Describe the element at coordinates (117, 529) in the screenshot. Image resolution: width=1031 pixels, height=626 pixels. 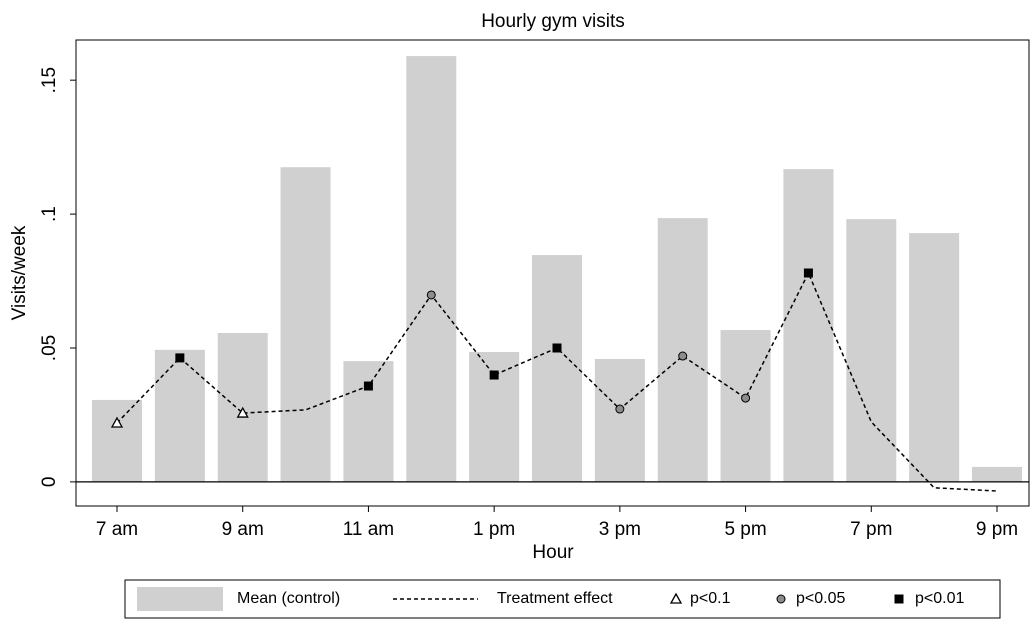
I see `x-tick-label: 7 am` at that location.